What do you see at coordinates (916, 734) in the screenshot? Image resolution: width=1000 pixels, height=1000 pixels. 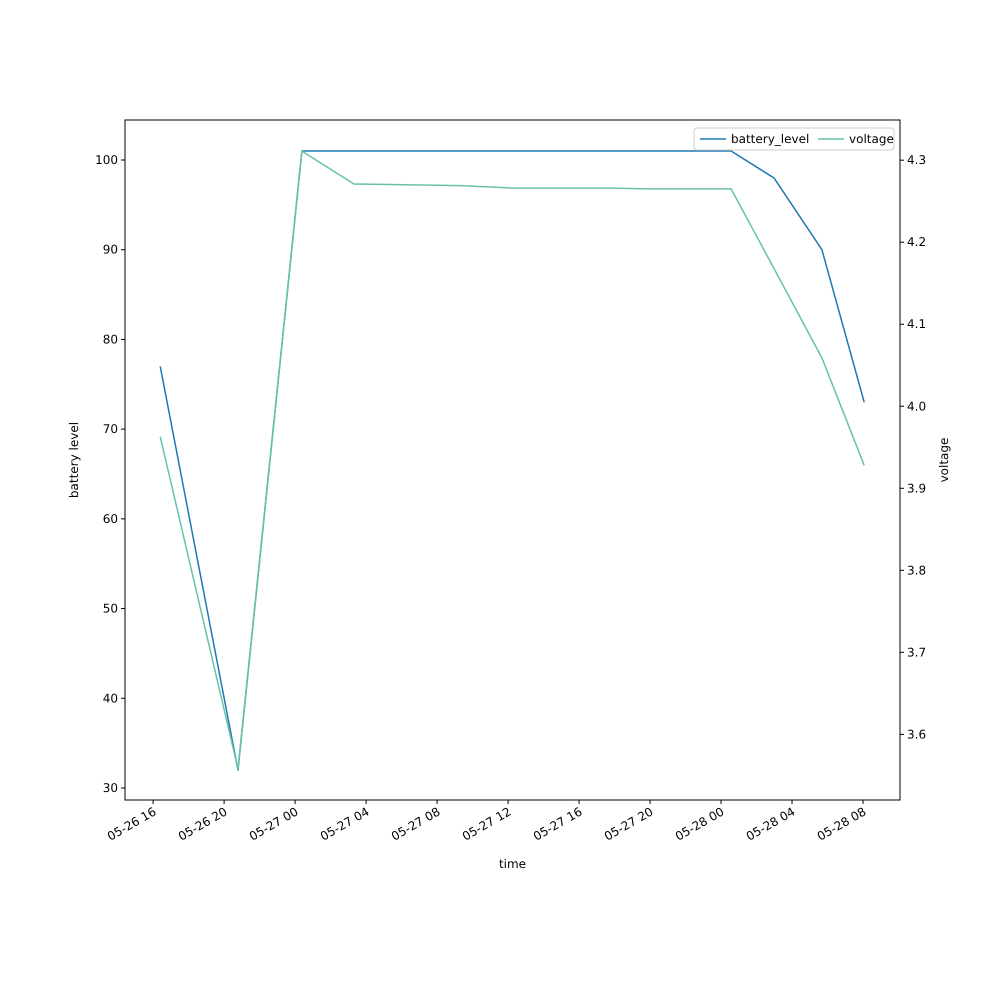 I see `y2-tick-label: 3.6` at bounding box center [916, 734].